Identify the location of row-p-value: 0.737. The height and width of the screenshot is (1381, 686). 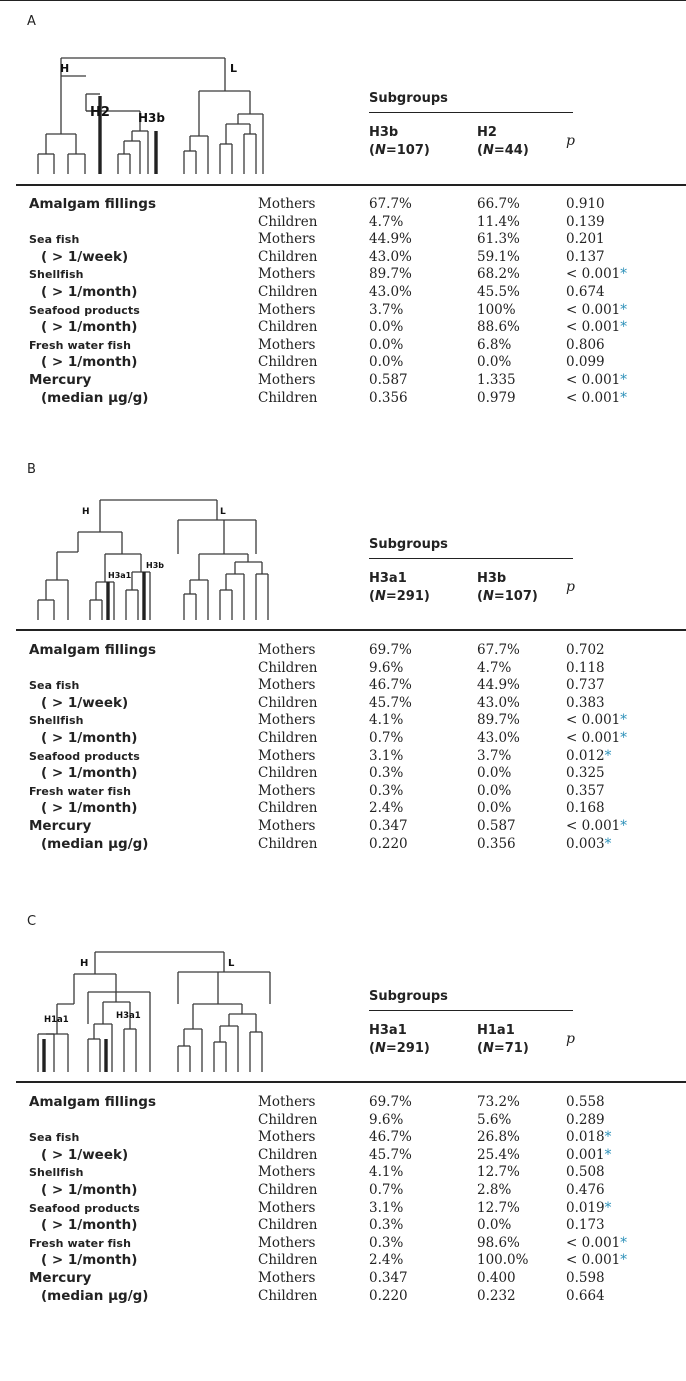
(585, 685).